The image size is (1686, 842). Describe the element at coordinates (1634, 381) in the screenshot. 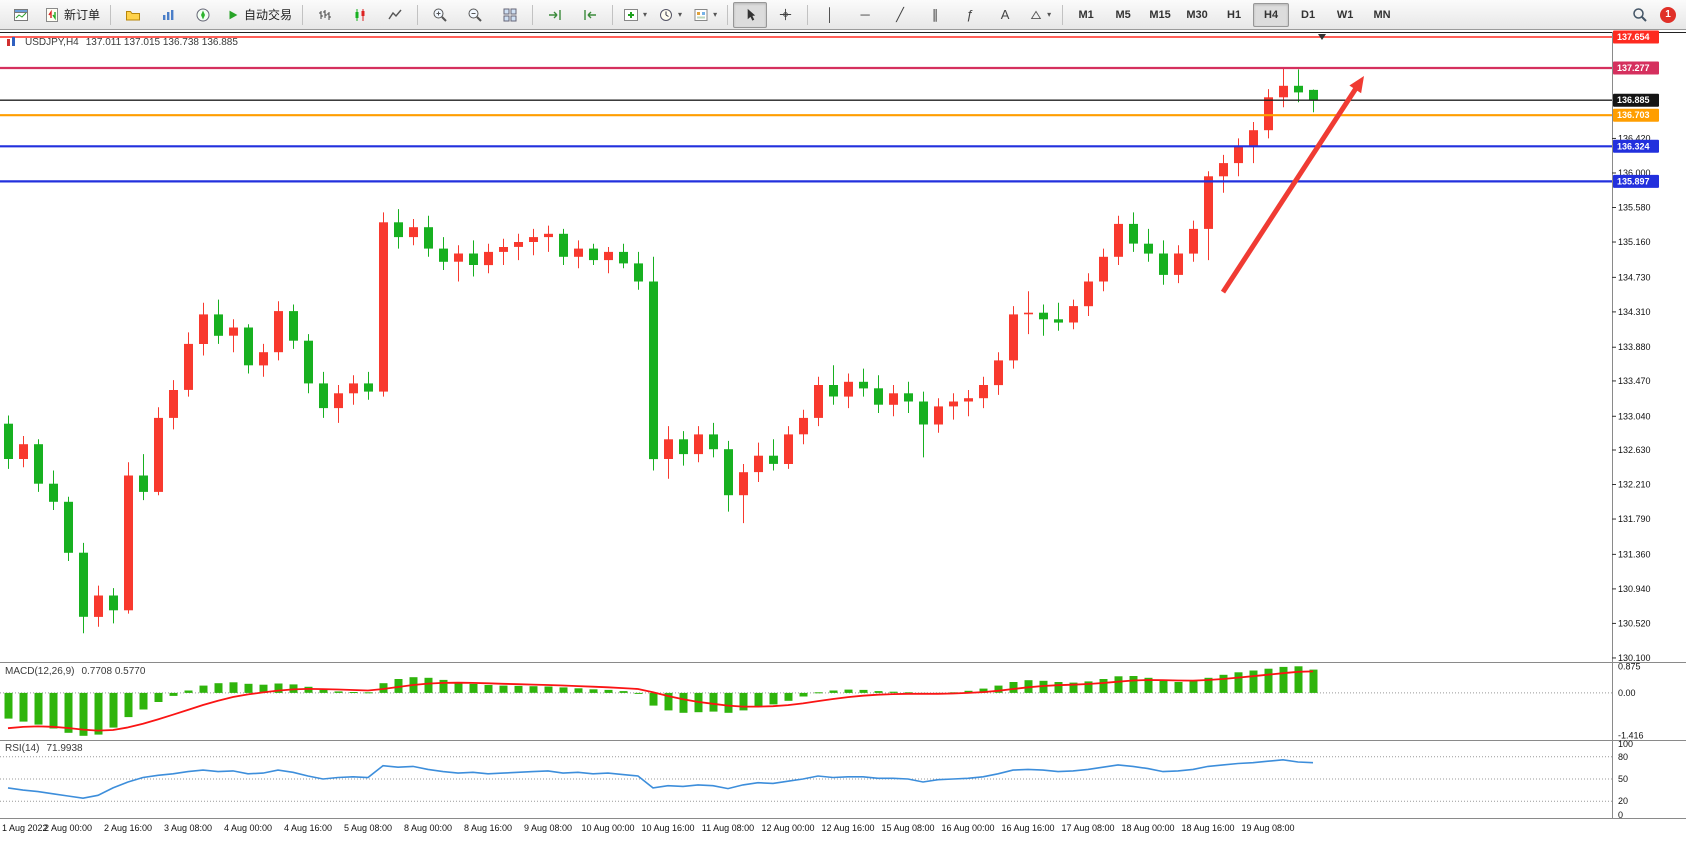

I see `price-tick-label: 133.470` at that location.